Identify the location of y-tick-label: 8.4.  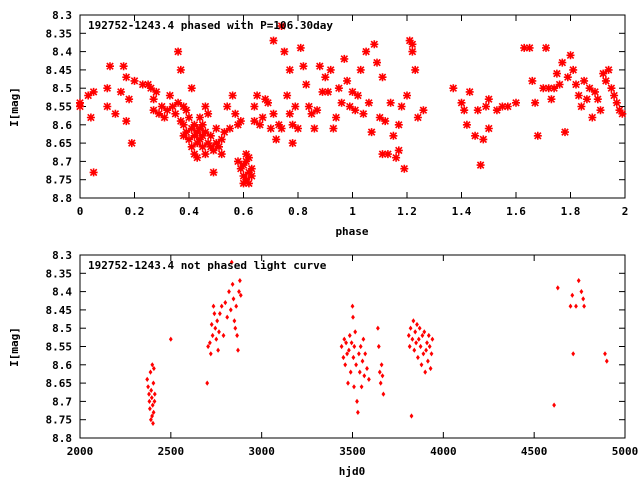
(62, 292).